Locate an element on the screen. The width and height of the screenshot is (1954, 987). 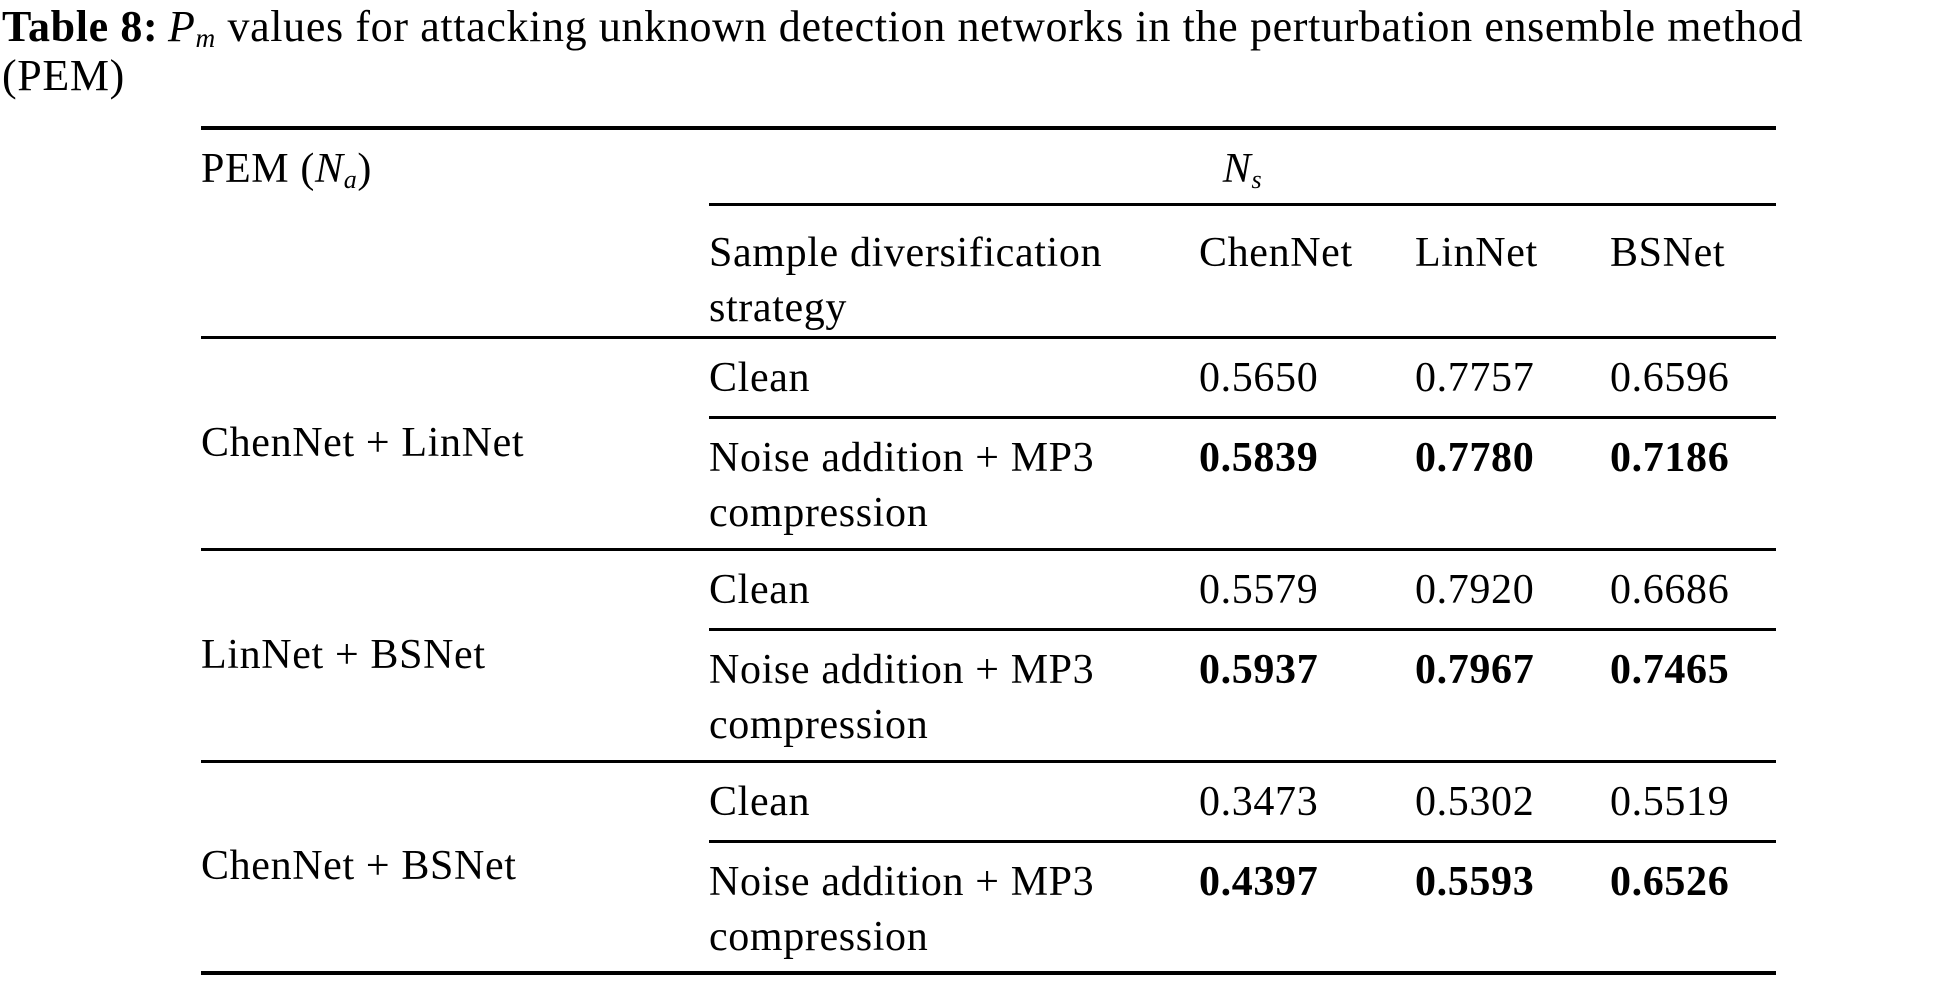
value-cell: 0.3473 is located at coordinates (1307, 802).